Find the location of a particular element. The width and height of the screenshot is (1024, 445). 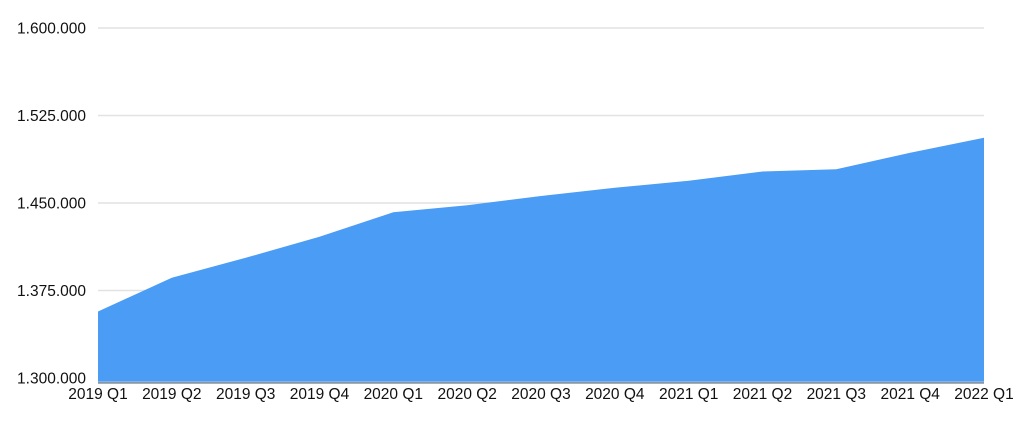

x-axis-tick-label: 2022 Q1 is located at coordinates (983, 394).